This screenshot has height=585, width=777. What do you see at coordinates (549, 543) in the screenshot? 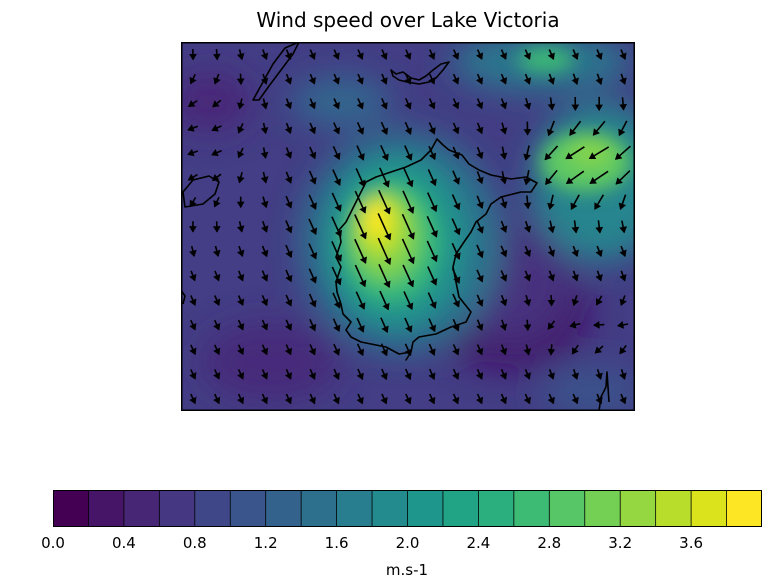
I see `colorbar-tick-label: 2.8` at bounding box center [549, 543].